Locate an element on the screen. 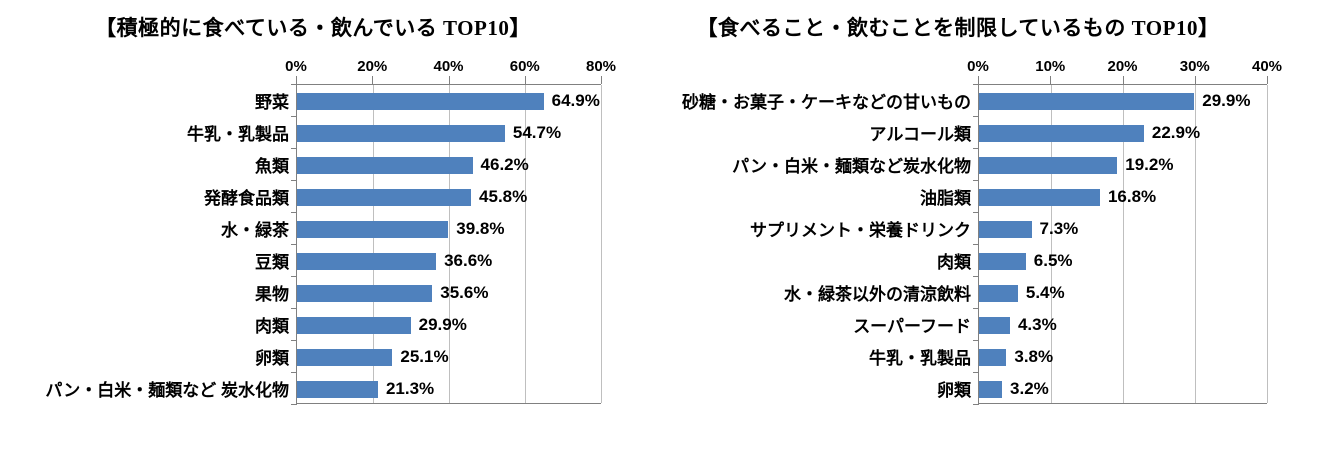 This screenshot has width=1317, height=454. value-label: 4.3% is located at coordinates (1037, 324).